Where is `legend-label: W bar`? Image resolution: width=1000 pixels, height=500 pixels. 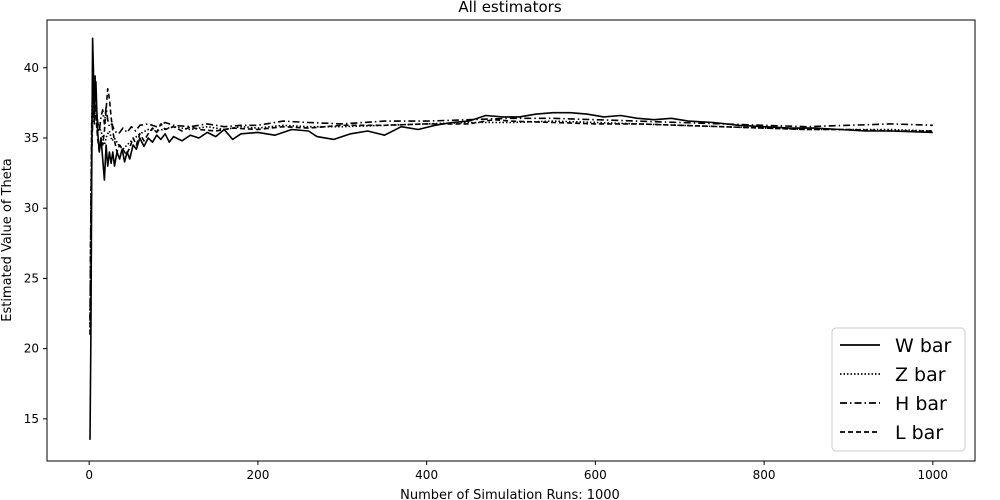 legend-label: W bar is located at coordinates (923, 346).